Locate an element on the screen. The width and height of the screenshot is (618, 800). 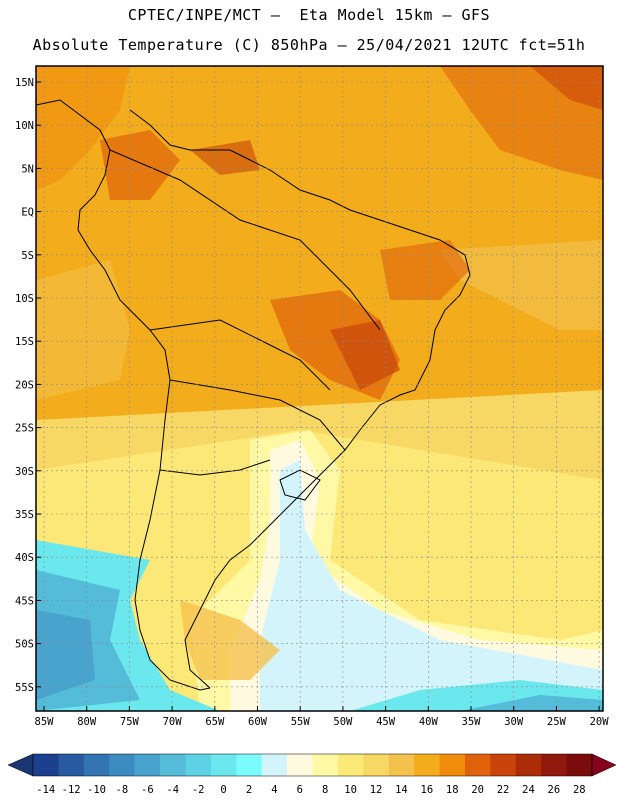
lat-label: 30S is located at coordinates (24, 472).